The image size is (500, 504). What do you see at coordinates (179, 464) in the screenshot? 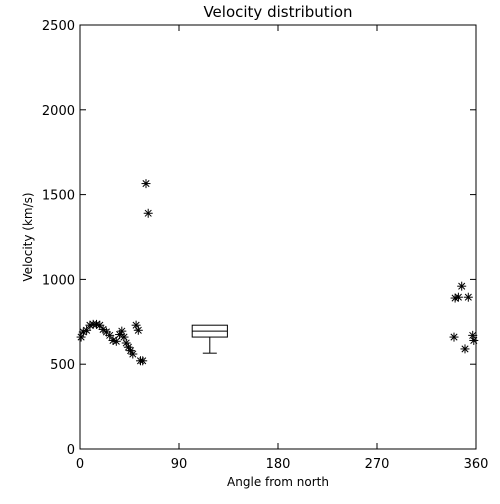
I see `x-tick-label: 90` at bounding box center [179, 464].